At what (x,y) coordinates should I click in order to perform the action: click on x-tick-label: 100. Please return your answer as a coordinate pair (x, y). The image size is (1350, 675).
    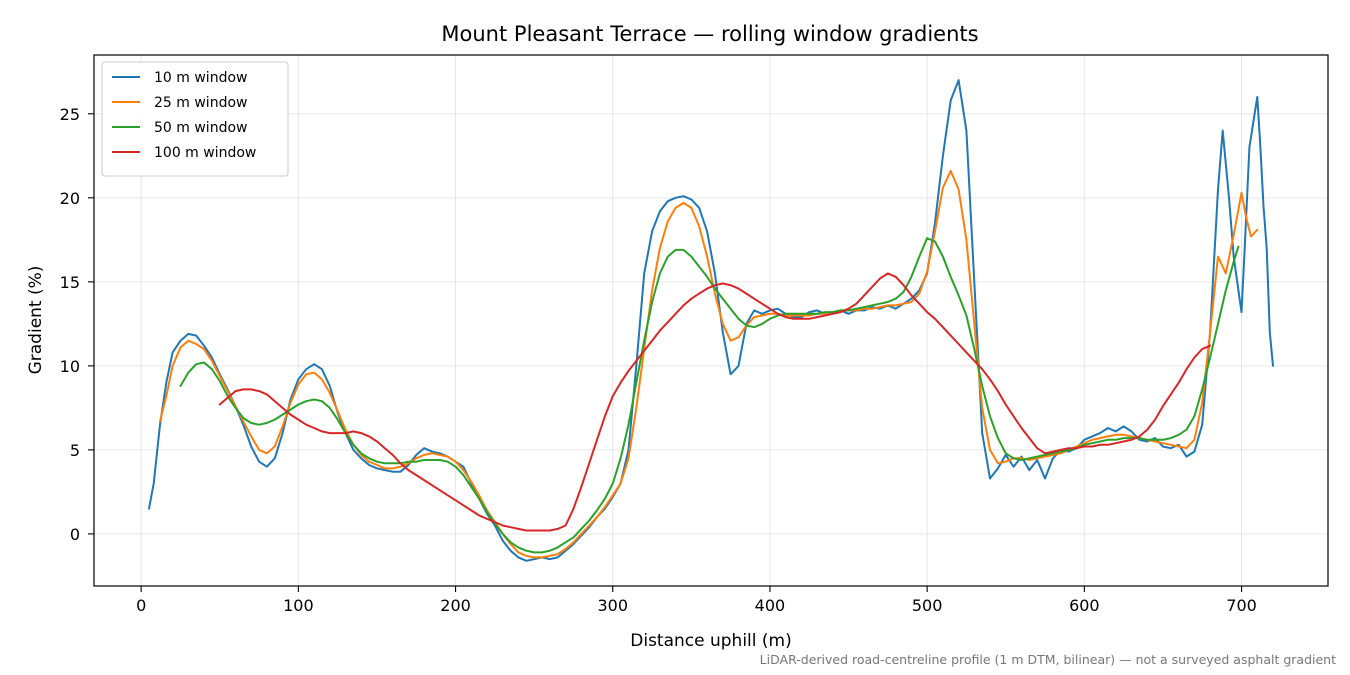
    Looking at the image, I should click on (298, 605).